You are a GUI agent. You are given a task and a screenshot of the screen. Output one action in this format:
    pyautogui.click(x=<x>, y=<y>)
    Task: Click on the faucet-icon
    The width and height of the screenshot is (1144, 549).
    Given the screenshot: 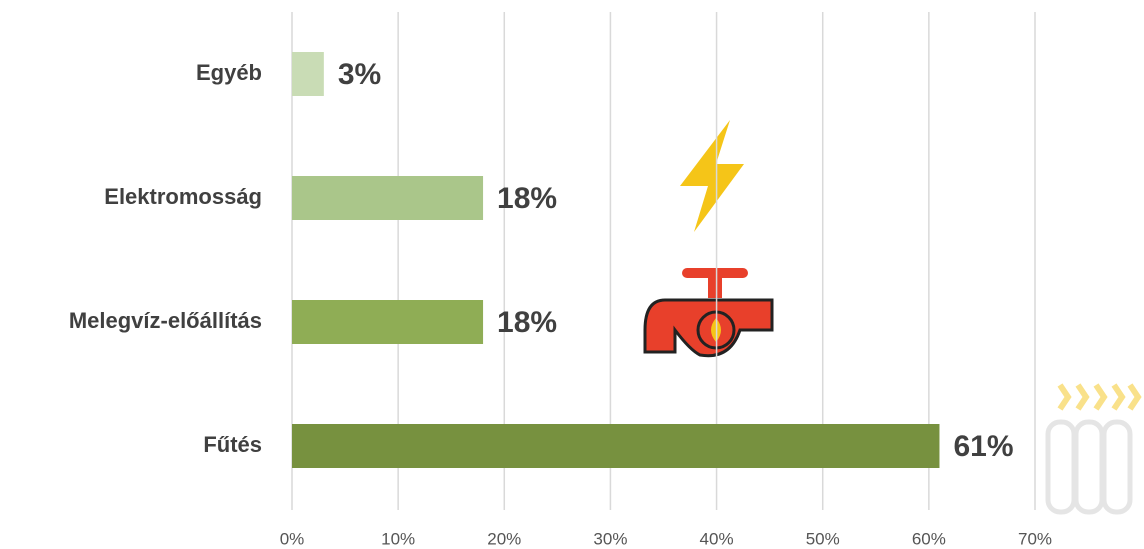 What is the action you would take?
    pyautogui.click(x=708, y=313)
    